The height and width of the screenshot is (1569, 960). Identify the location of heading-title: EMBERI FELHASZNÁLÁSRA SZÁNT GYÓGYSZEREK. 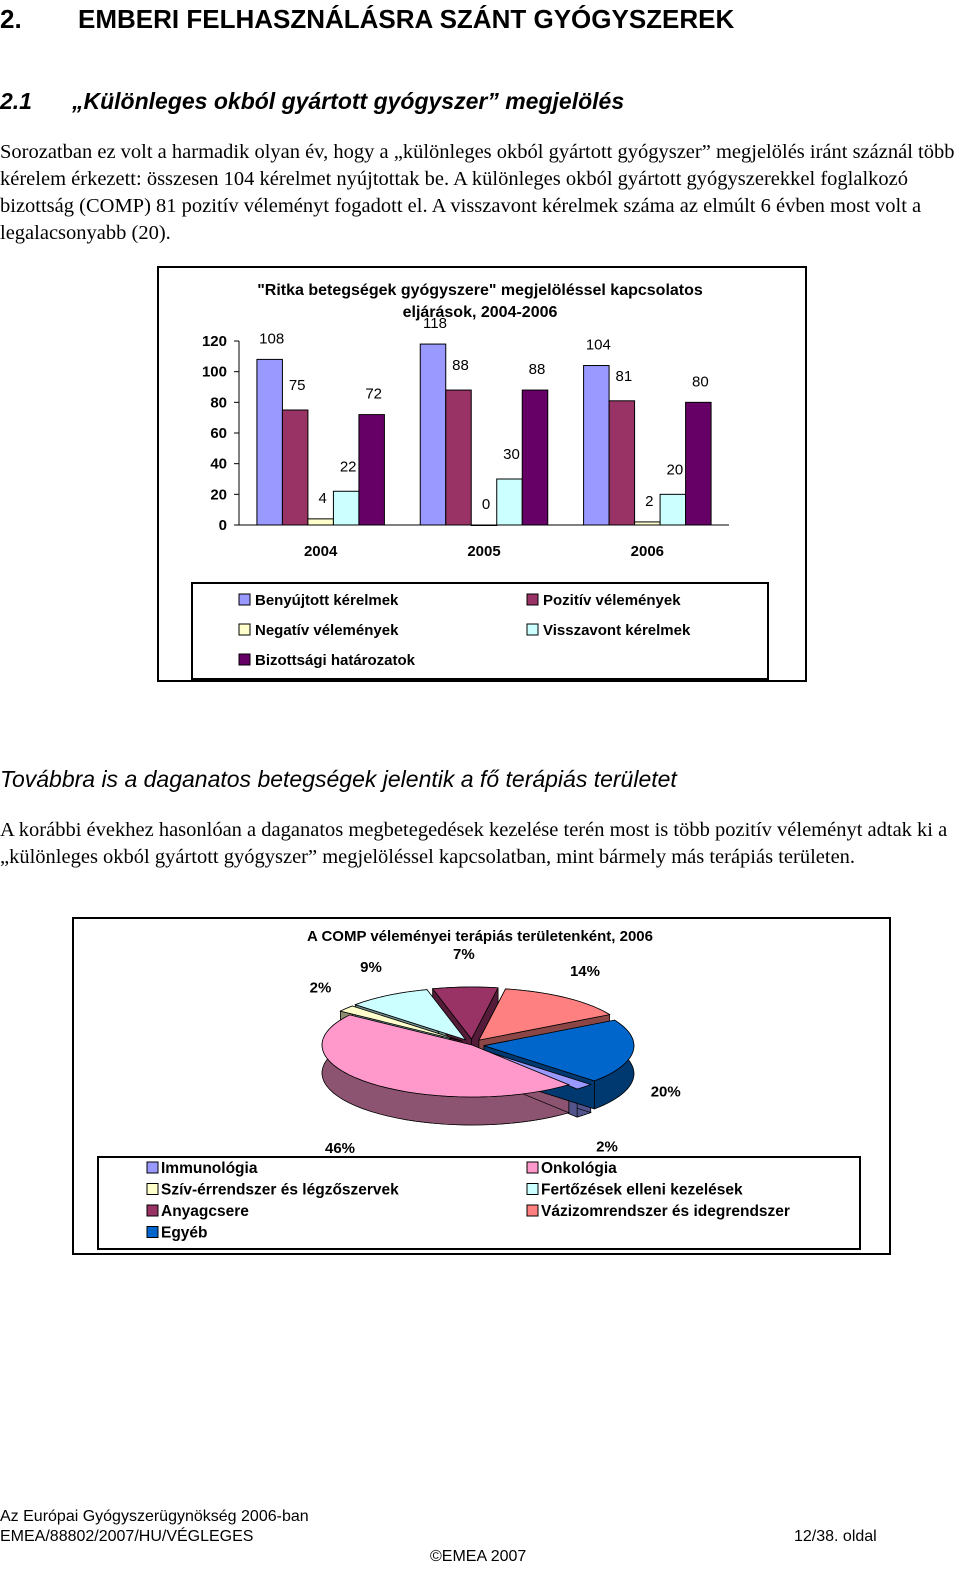
(406, 19).